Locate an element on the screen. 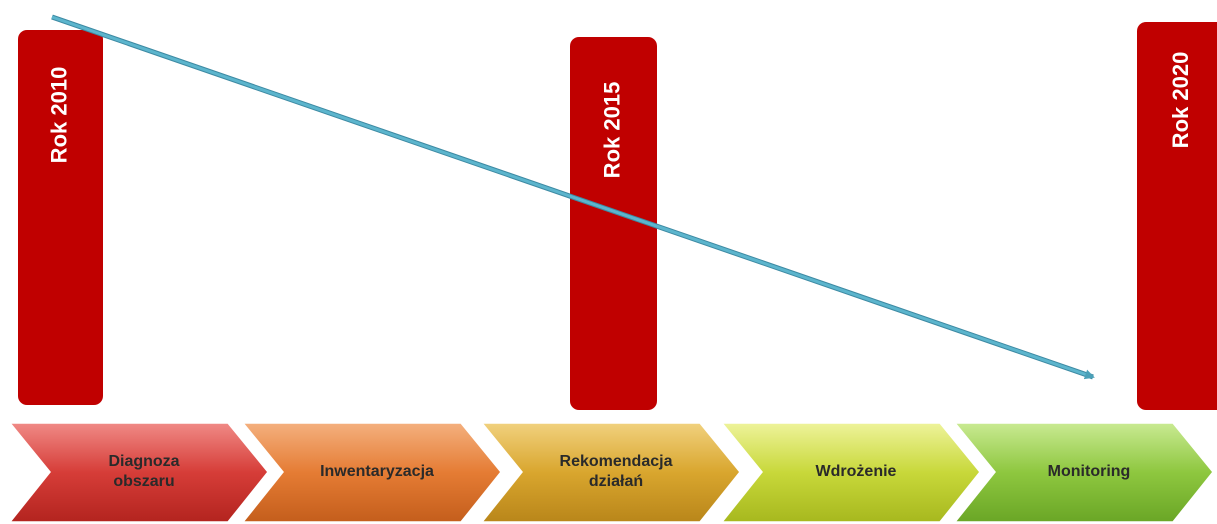  year-label: Rok 2020 is located at coordinates (1180, 100).